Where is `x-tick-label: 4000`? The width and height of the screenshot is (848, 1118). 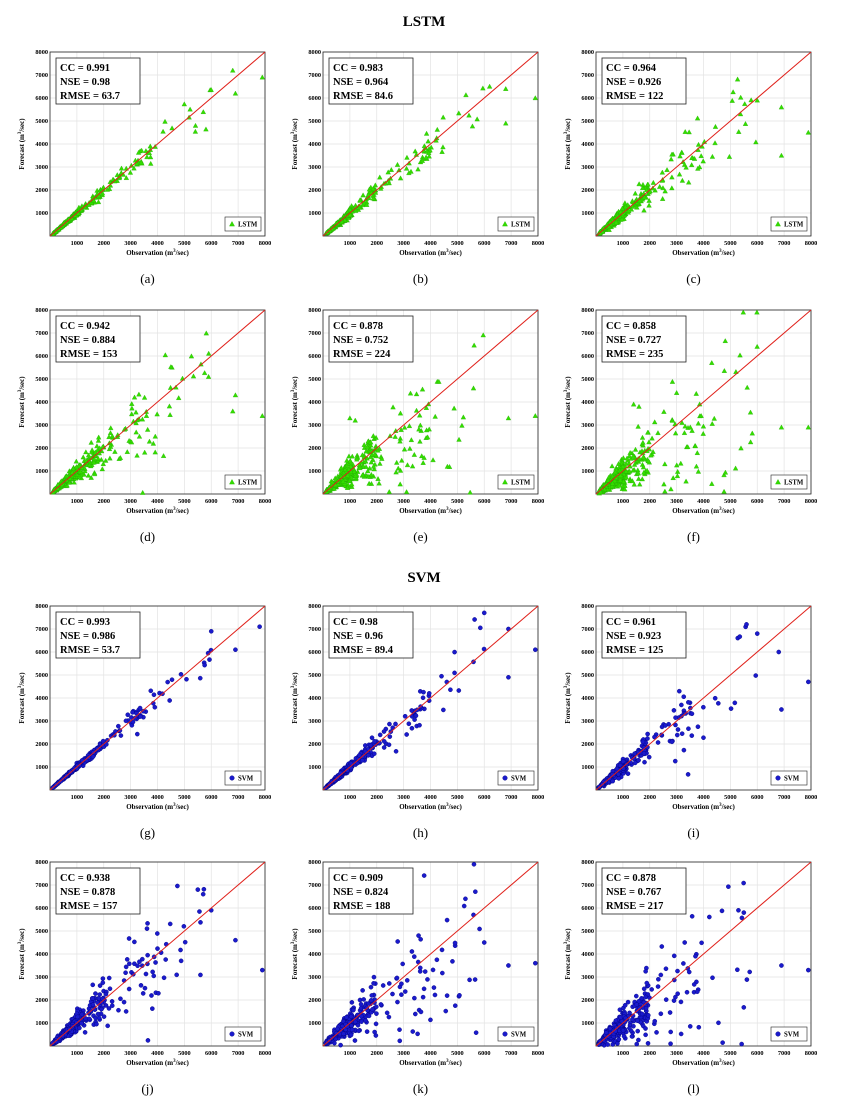
x-tick-label: 4000 is located at coordinates (703, 797).